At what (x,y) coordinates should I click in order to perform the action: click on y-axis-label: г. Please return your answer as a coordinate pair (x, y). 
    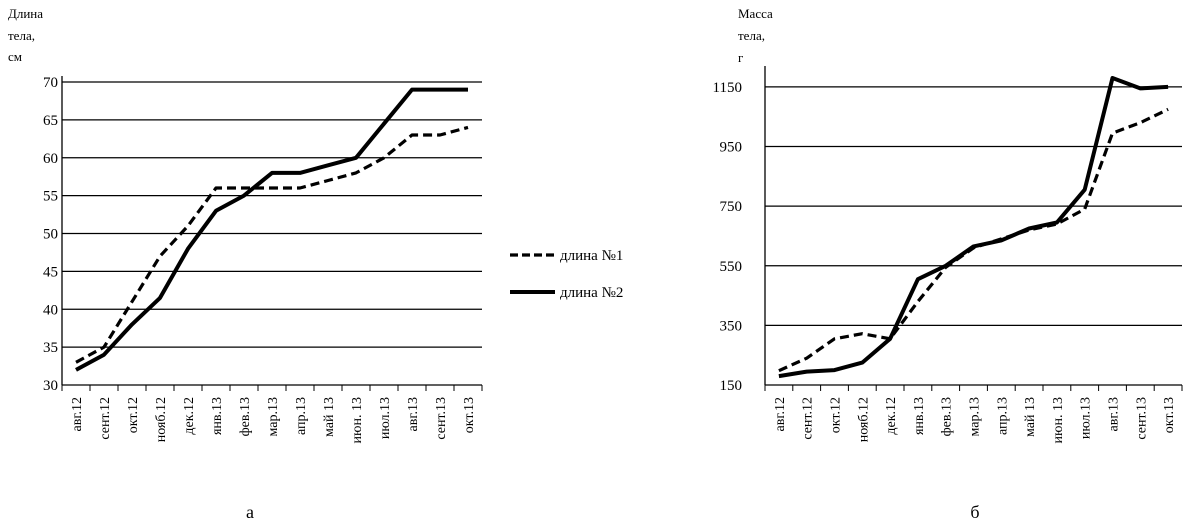
    Looking at the image, I should click on (740, 57).